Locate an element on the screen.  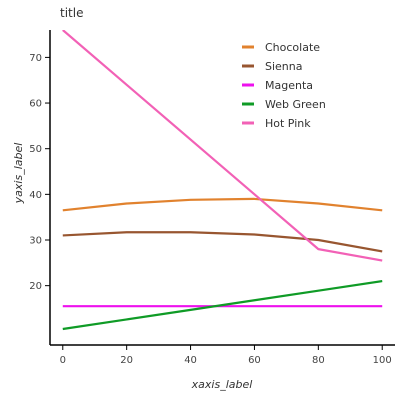
legend-label: Web Green is located at coordinates (295, 104).